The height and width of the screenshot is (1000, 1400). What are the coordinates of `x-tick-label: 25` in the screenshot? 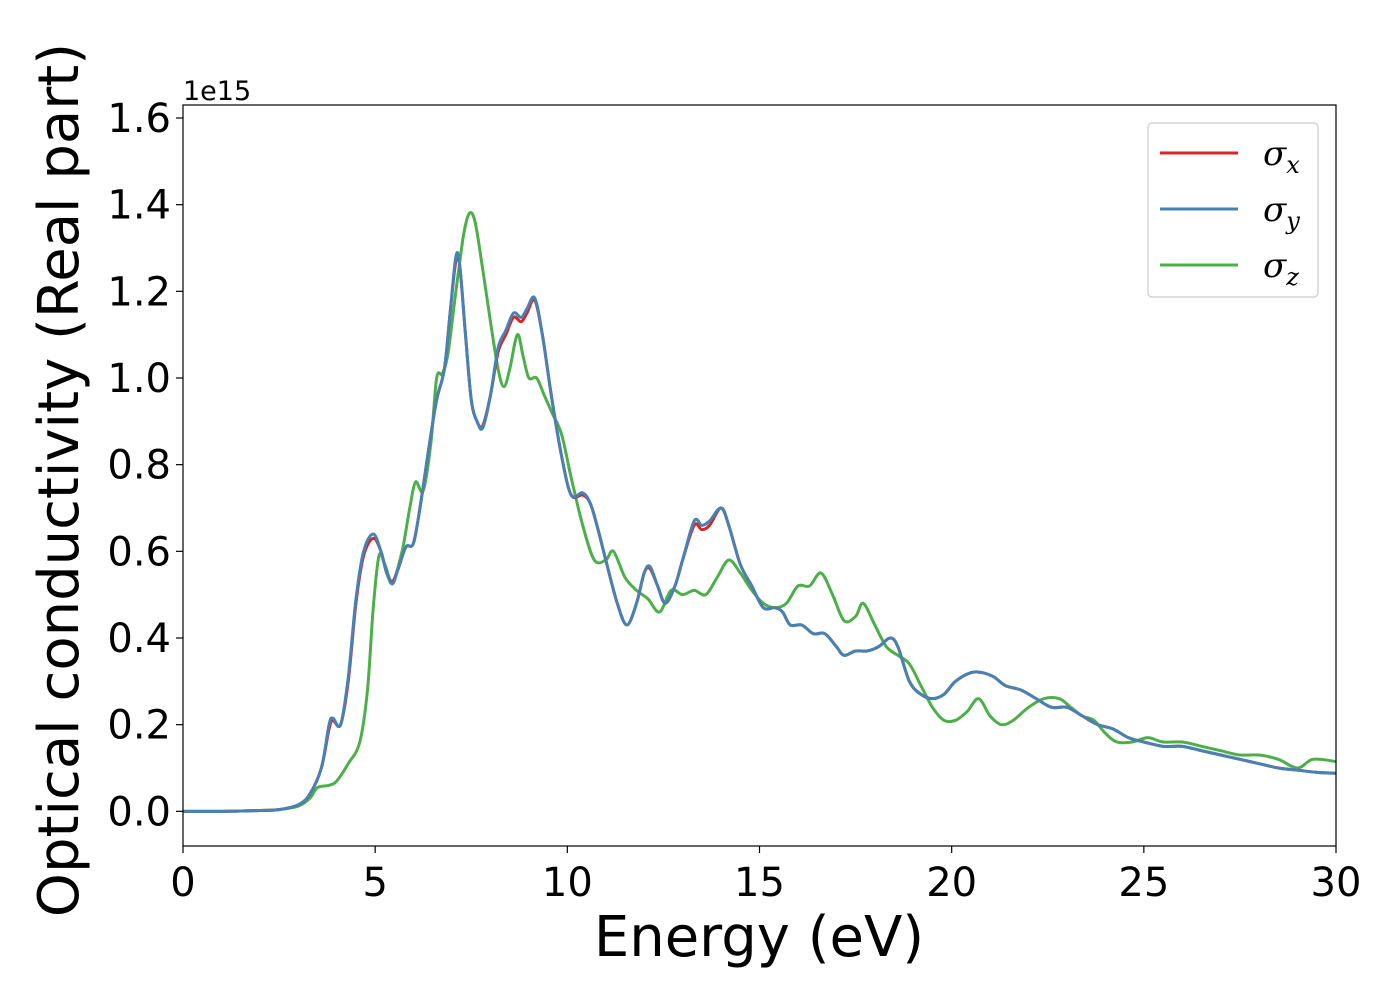 It's located at (1143, 883).